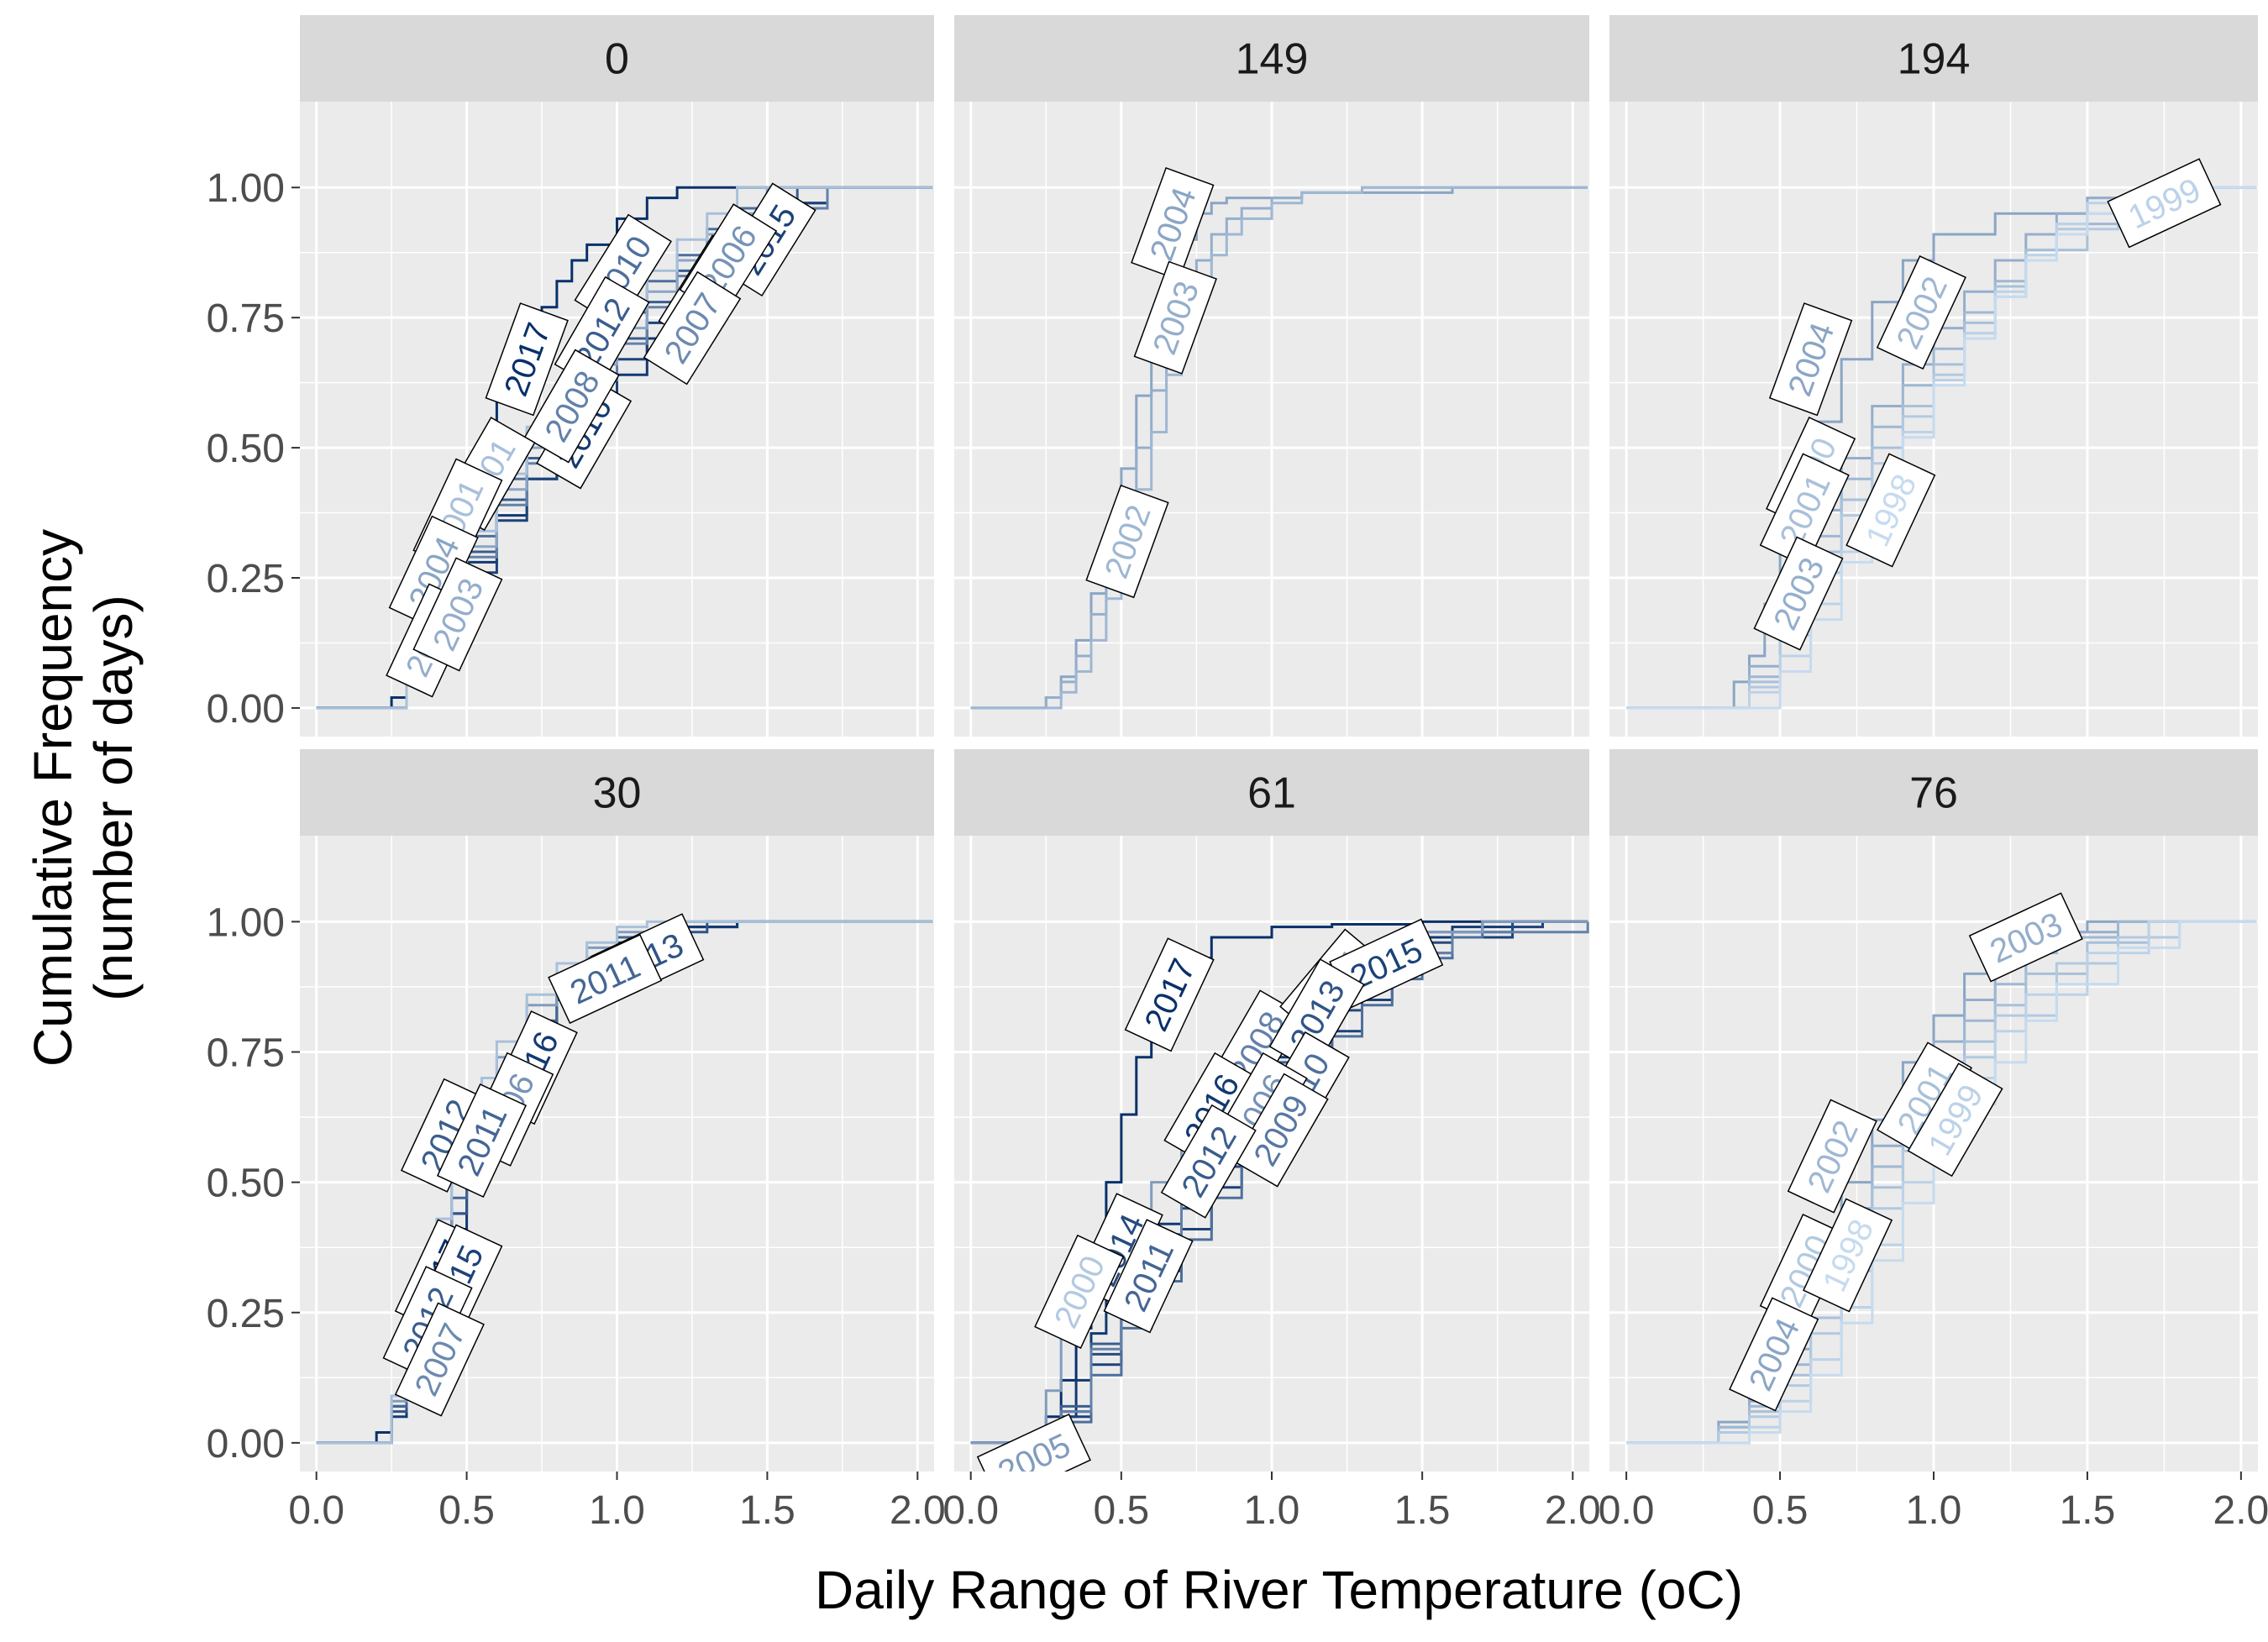 This screenshot has height=1642, width=2268. I want to click on year-label-box: 2003, so click(1175, 318).